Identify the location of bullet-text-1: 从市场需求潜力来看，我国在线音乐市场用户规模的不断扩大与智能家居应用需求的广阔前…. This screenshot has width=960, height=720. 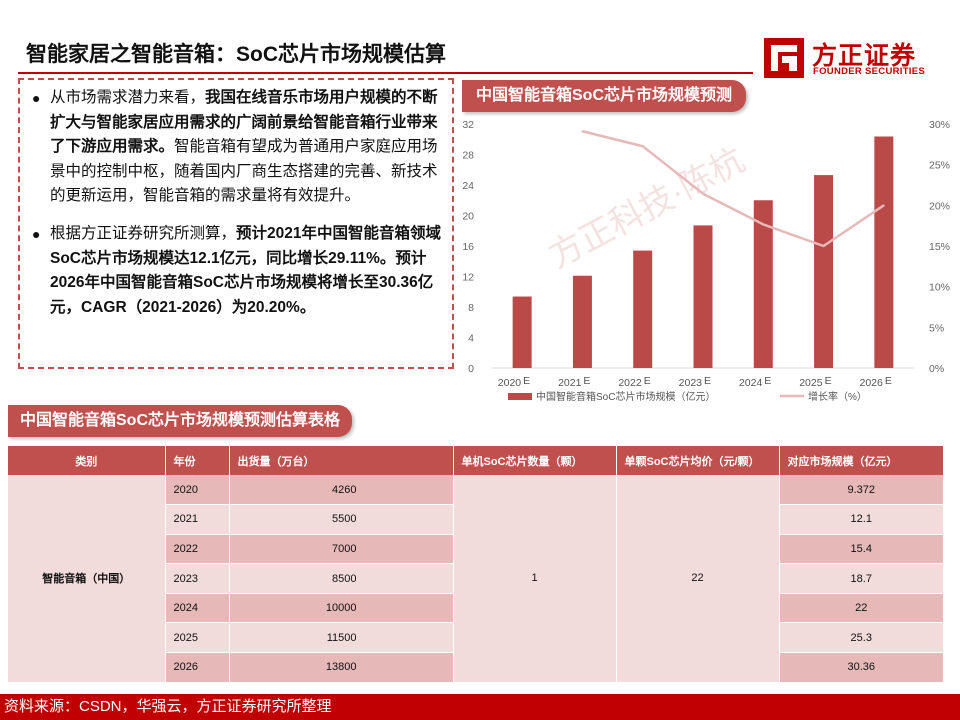
(246, 147).